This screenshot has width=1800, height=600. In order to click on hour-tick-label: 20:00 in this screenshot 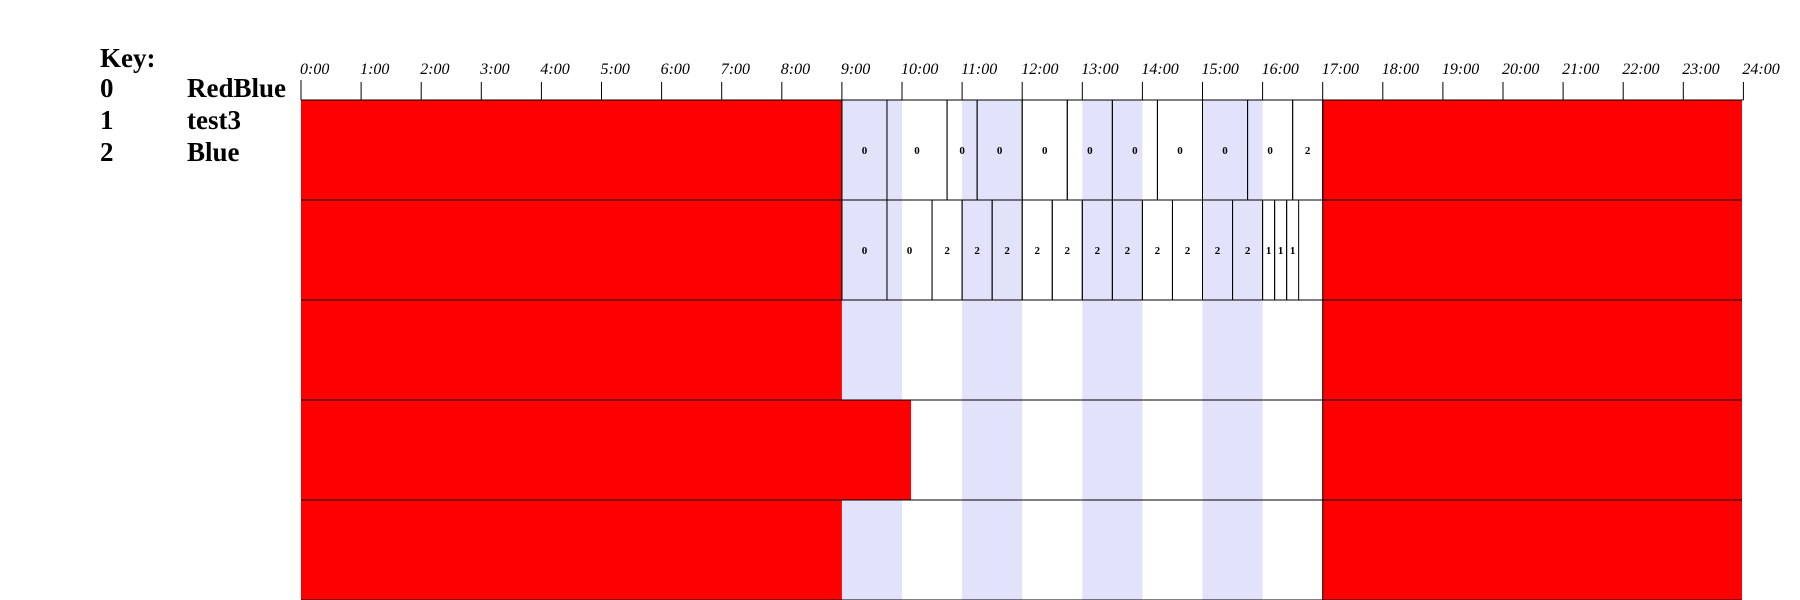, I will do `click(1520, 69)`.